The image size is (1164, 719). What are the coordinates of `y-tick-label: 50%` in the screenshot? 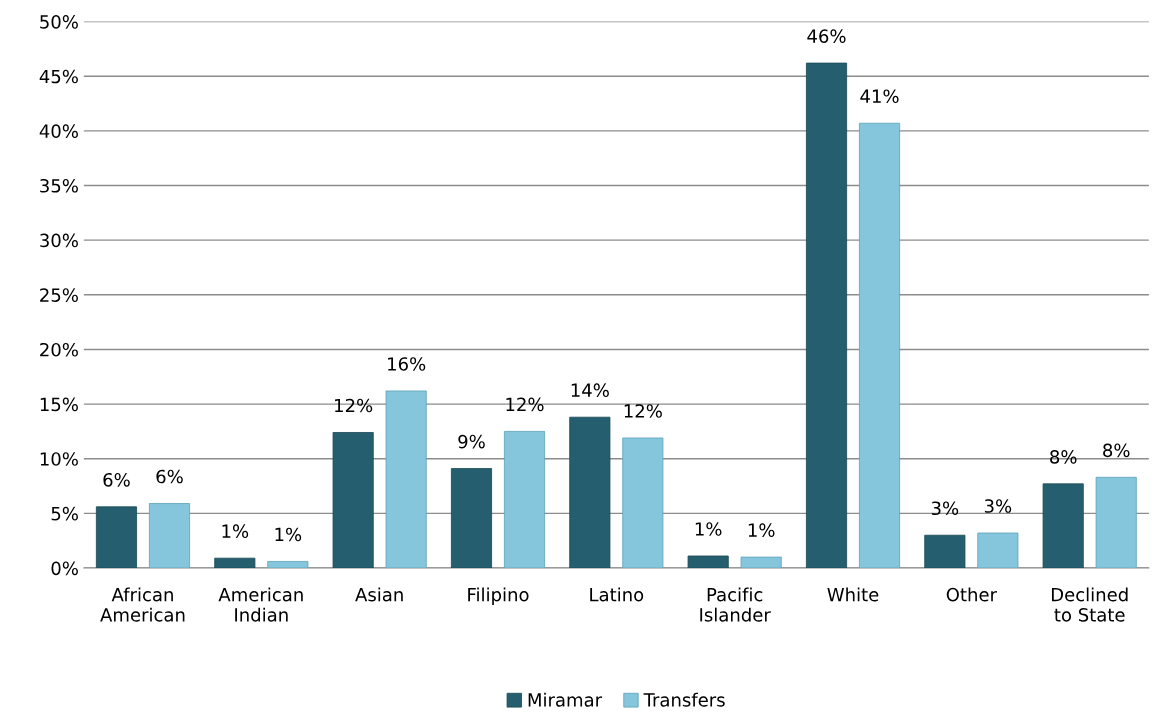 It's located at (59, 22).